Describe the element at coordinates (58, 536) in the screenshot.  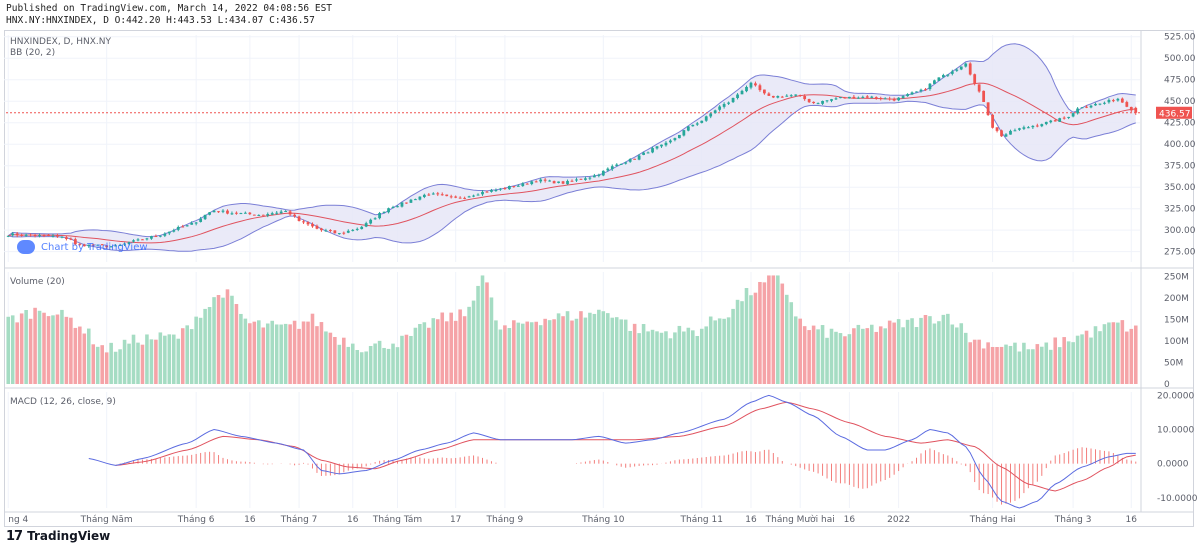
I see `tradingview-footer-logo: 17 TradingView` at that location.